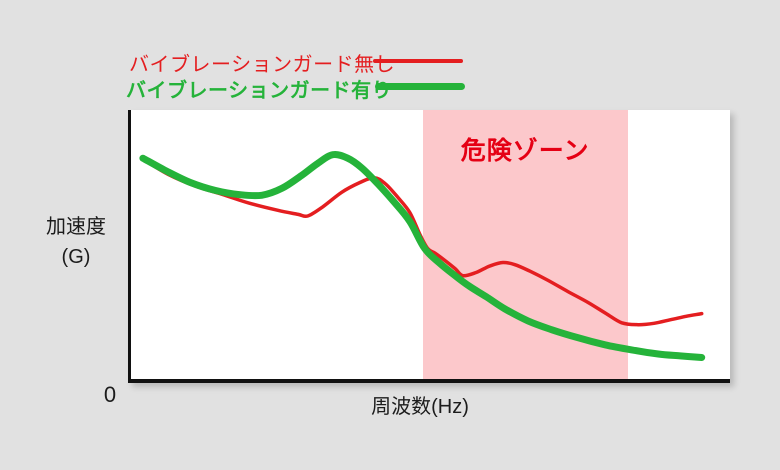 The width and height of the screenshot is (780, 470). What do you see at coordinates (76, 242) in the screenshot?
I see `y-axis-label: 加速度 (G)` at bounding box center [76, 242].